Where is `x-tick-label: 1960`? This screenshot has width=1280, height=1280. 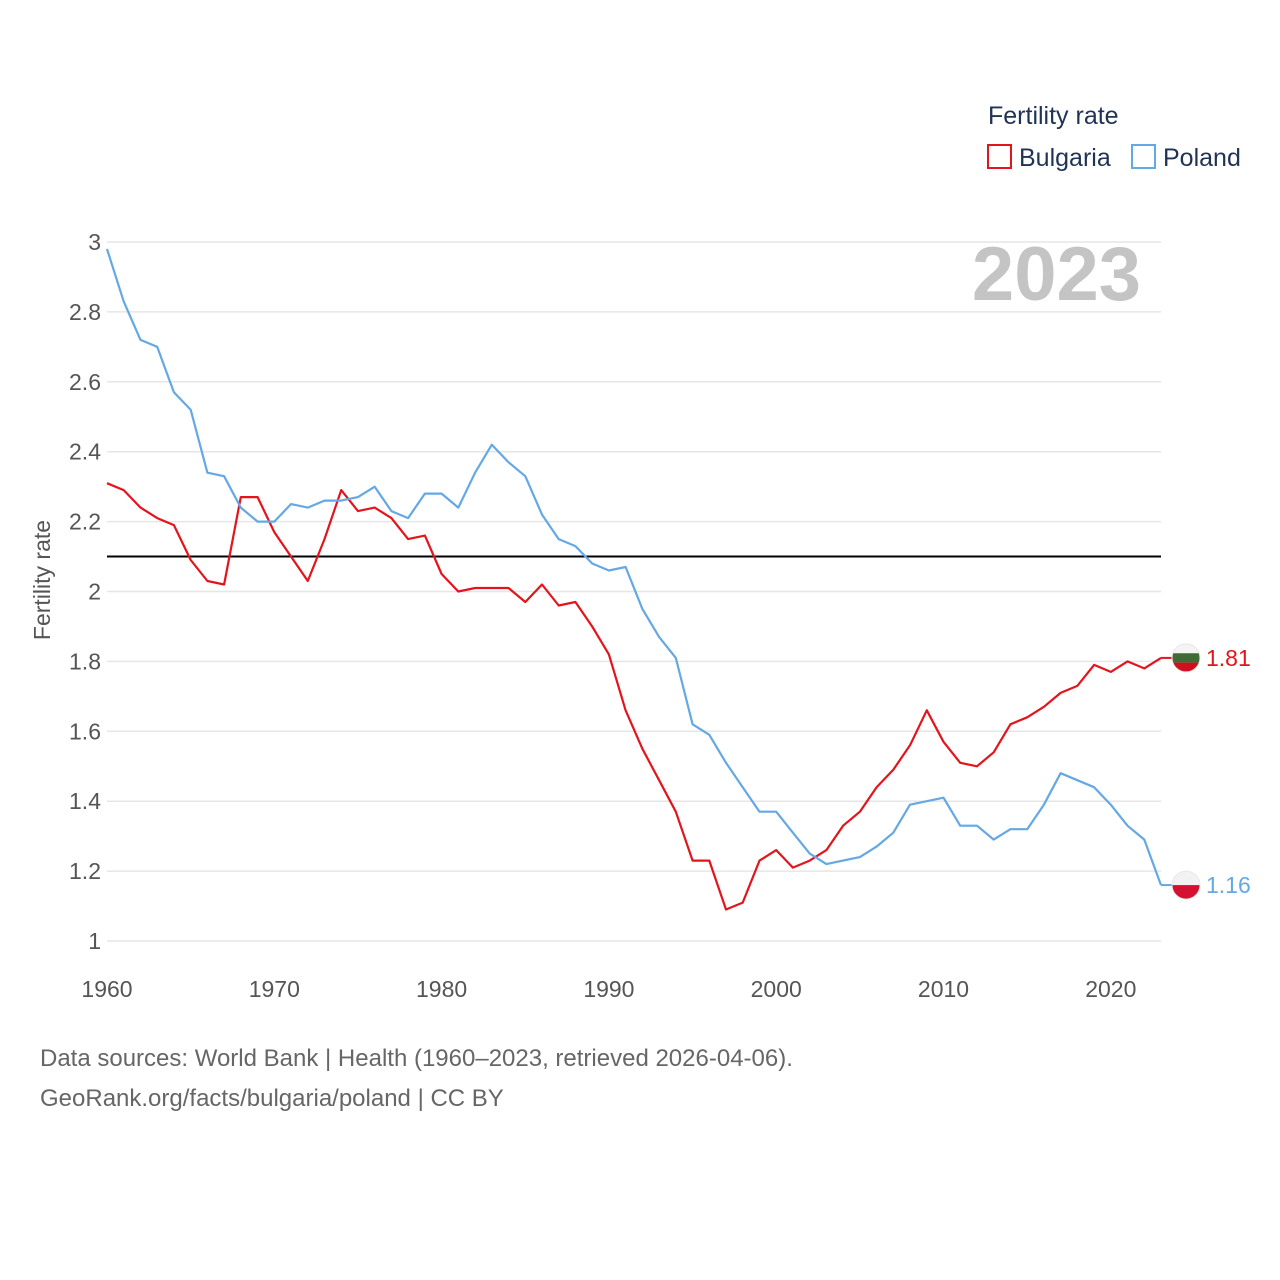 x-tick-label: 1960 is located at coordinates (106, 989).